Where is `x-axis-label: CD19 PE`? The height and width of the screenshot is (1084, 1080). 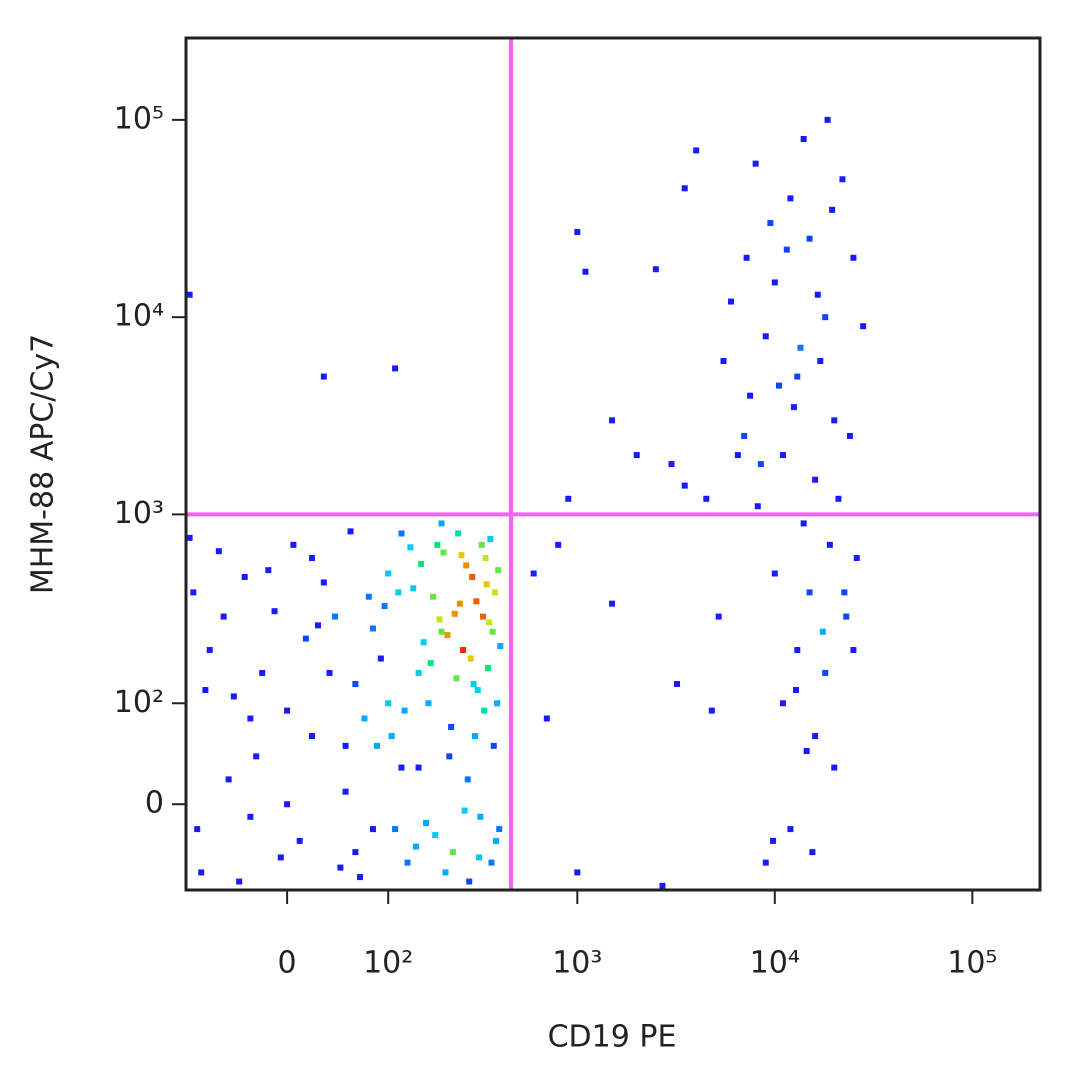 x-axis-label: CD19 PE is located at coordinates (612, 1037).